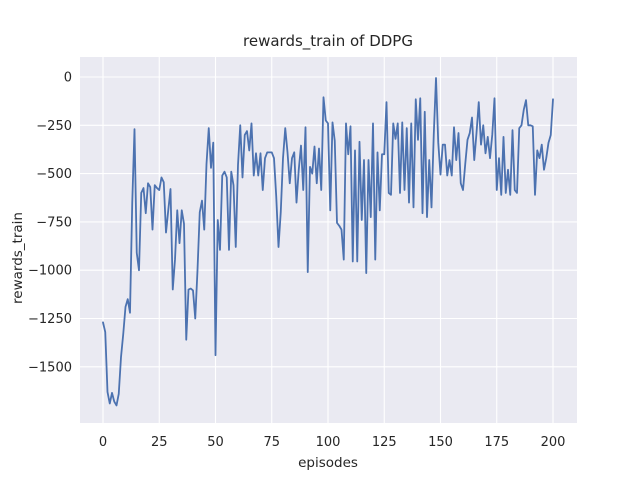  What do you see at coordinates (54, 126) in the screenshot?
I see `y-tick-label: −250` at bounding box center [54, 126].